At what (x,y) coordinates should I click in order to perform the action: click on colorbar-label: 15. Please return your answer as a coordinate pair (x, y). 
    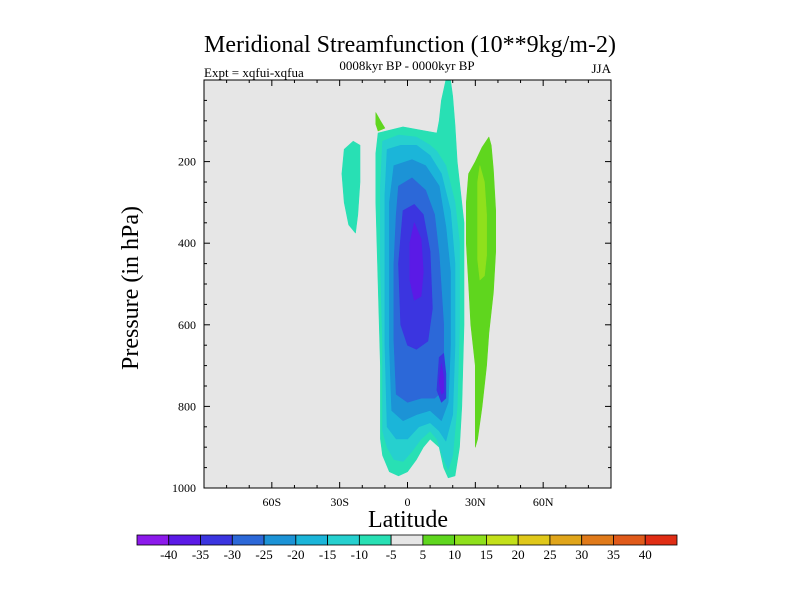
    Looking at the image, I should click on (486, 554).